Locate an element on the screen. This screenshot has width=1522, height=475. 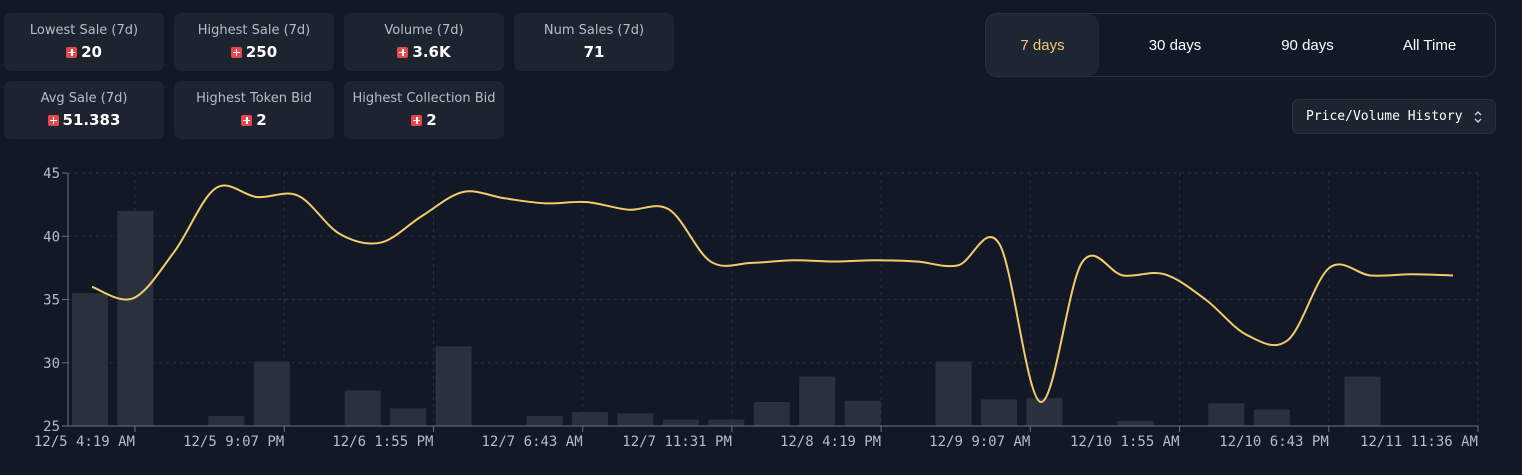
stat-label: Avg Sale (7d) is located at coordinates (84, 98).